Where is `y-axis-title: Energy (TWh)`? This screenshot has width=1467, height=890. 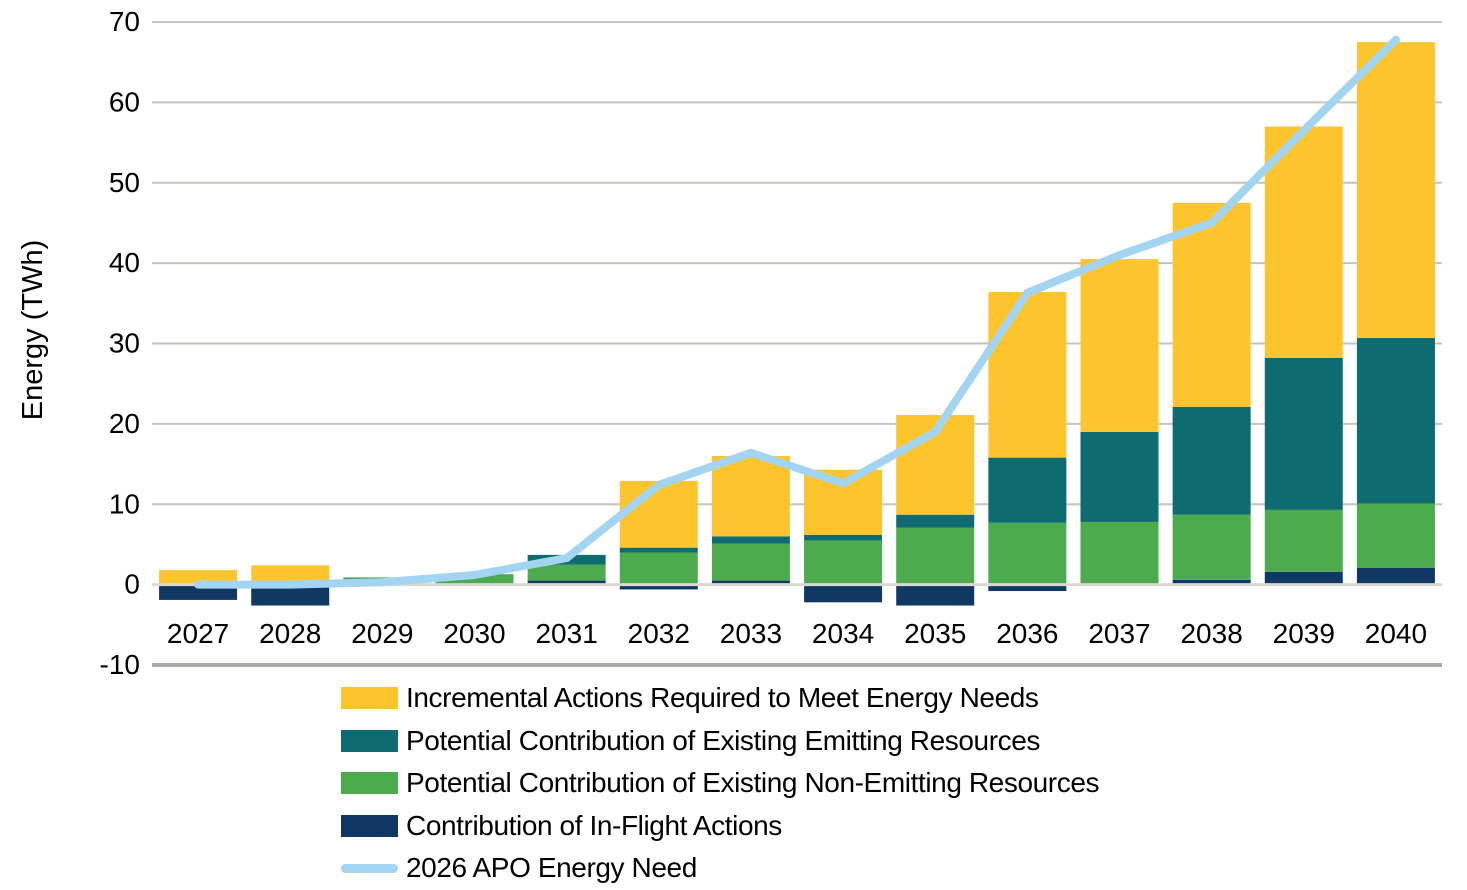 y-axis-title: Energy (TWh) is located at coordinates (33, 330).